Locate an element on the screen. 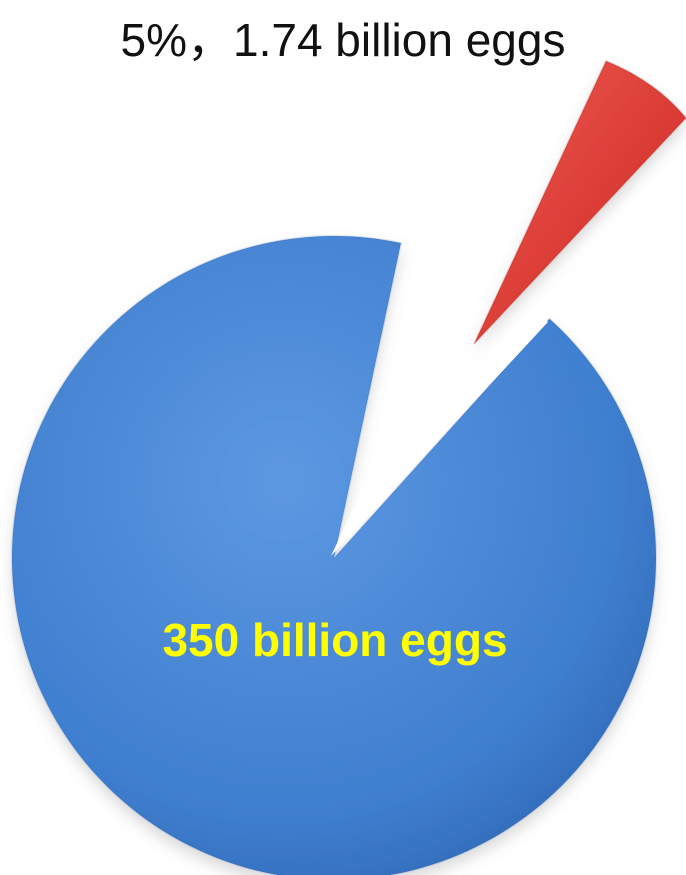  small-slice is located at coordinates (579, 202).